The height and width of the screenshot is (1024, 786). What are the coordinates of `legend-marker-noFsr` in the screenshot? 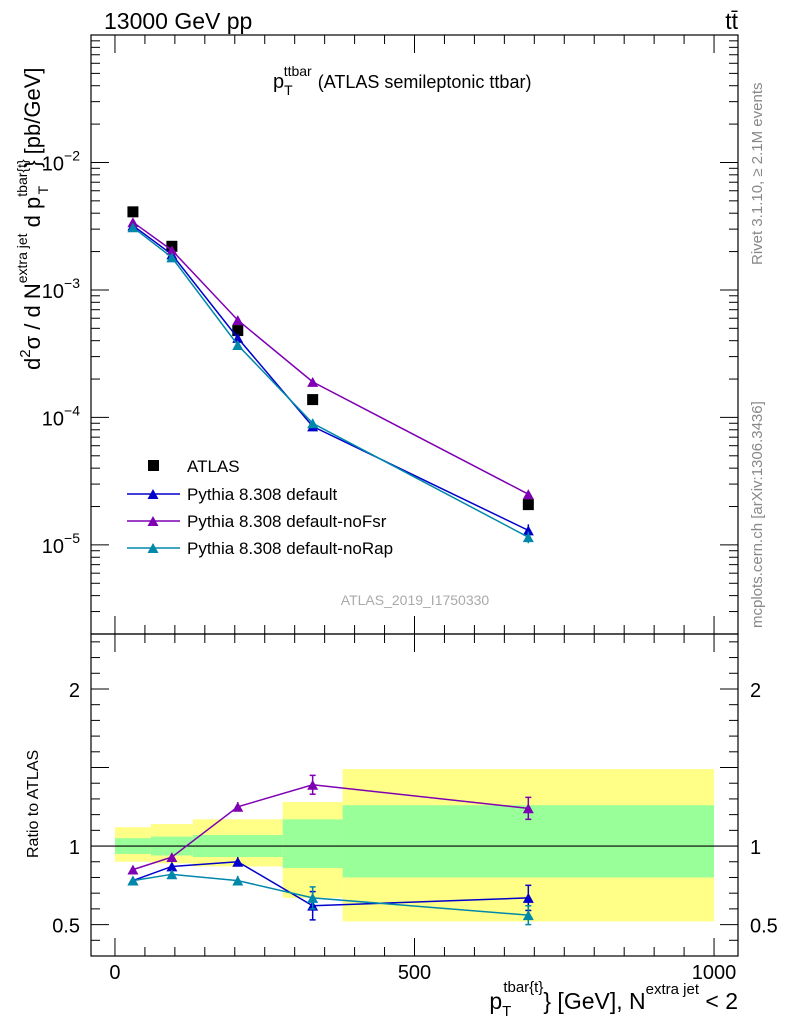 It's located at (153, 521).